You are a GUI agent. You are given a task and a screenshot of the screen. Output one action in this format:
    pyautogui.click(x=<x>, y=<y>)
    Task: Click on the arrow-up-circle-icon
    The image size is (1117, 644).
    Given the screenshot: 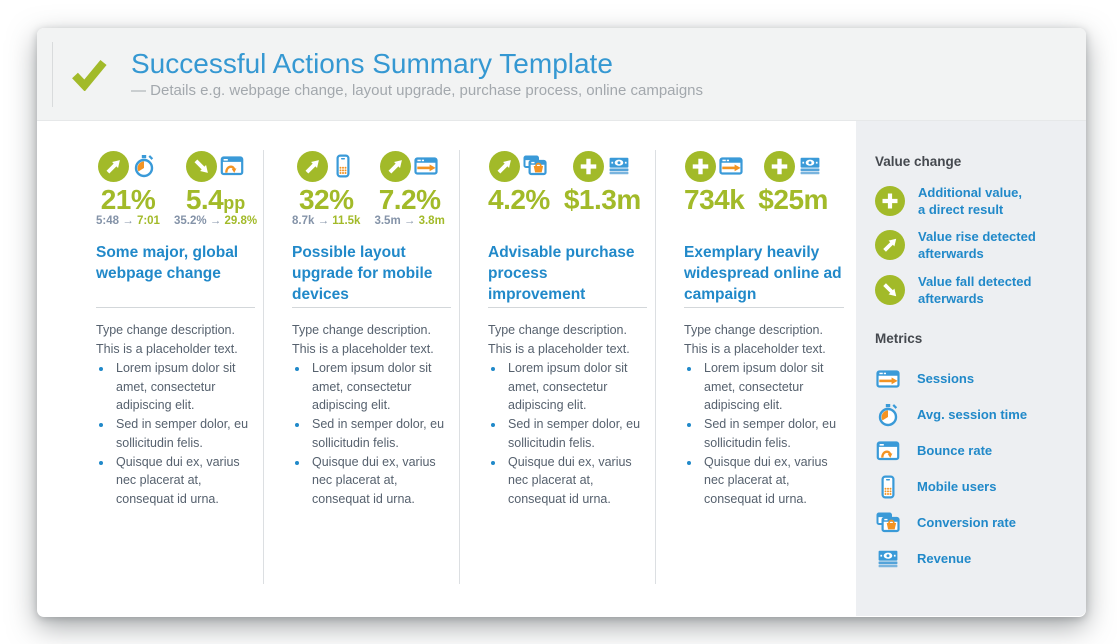 What is the action you would take?
    pyautogui.click(x=890, y=245)
    